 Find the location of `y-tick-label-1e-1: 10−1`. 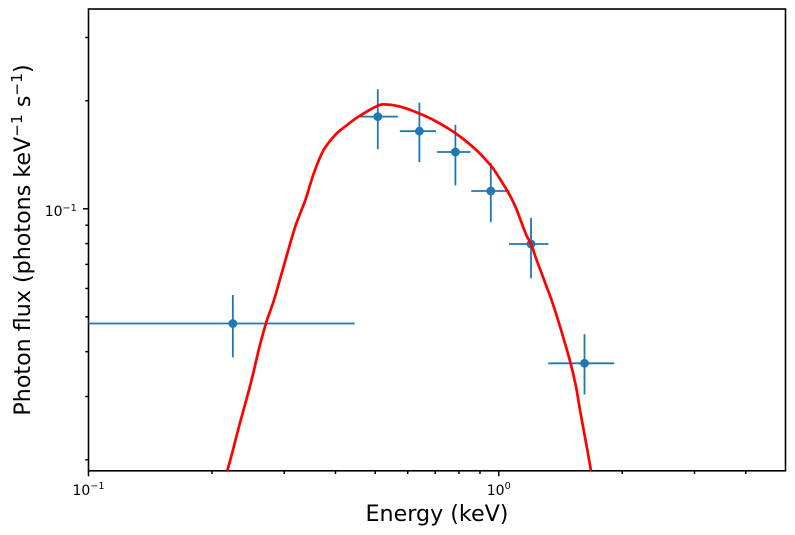

y-tick-label-1e-1: 10−1 is located at coordinates (60, 211).